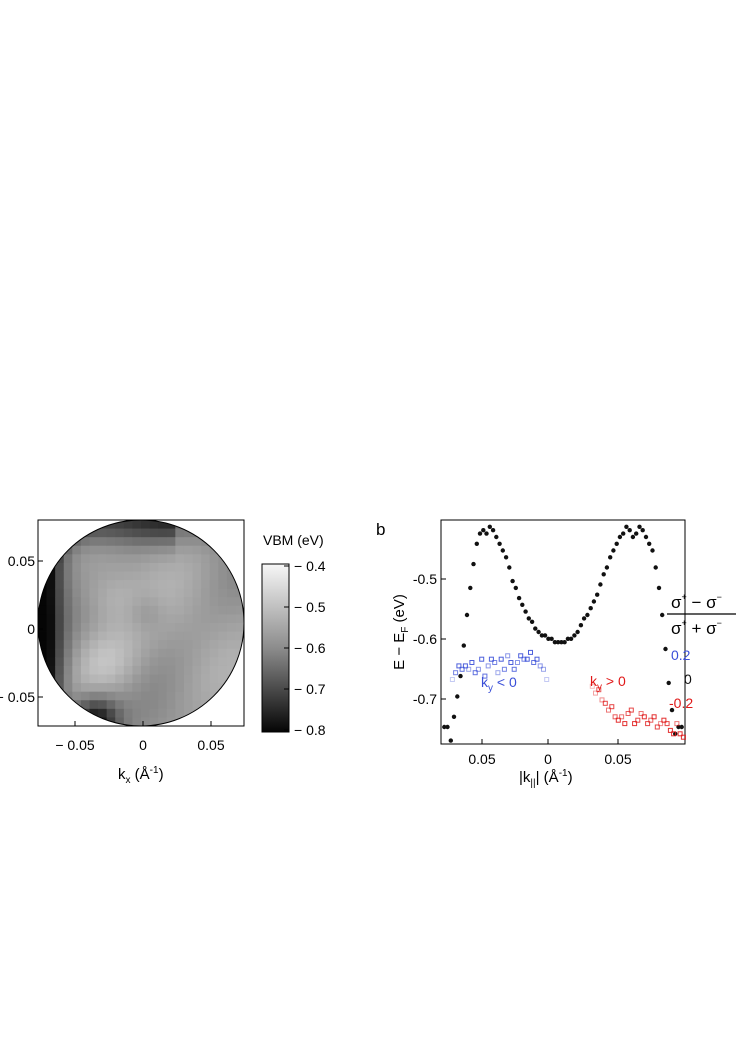  I want to click on heatmap-cells, so click(141, 623).